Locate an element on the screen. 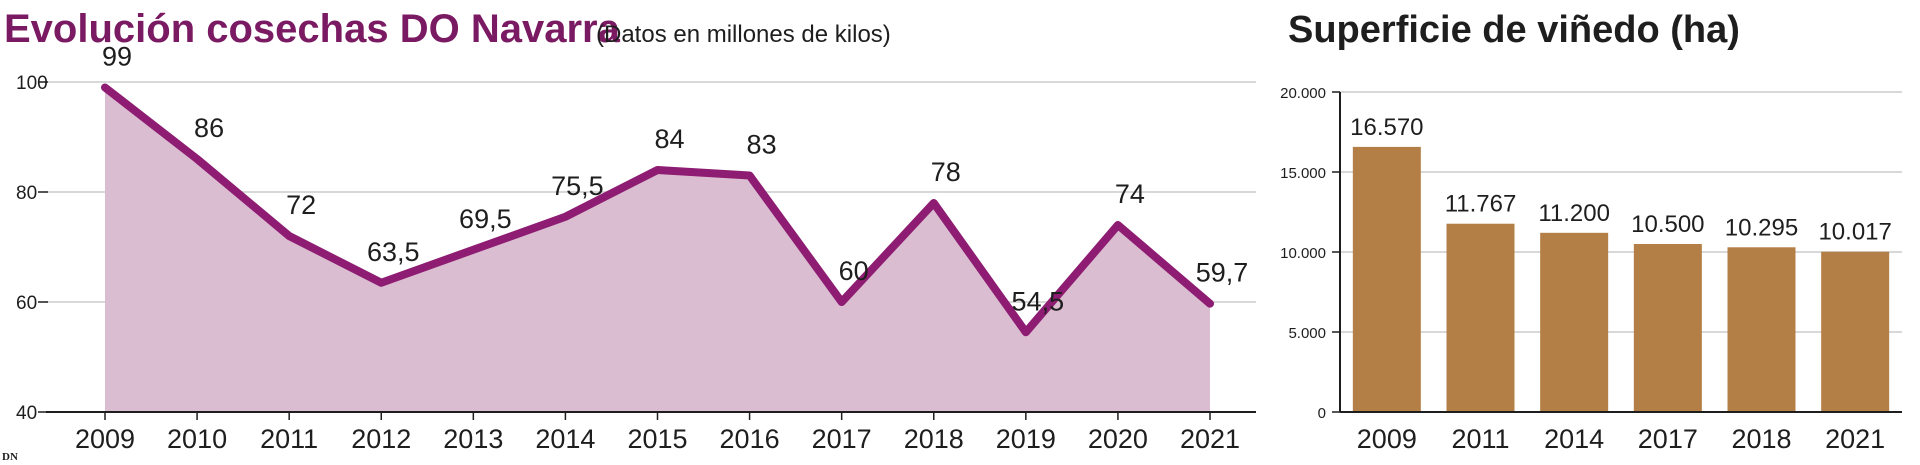 This screenshot has width=1920, height=465. vineyard-bar-2018 is located at coordinates (1761, 329).